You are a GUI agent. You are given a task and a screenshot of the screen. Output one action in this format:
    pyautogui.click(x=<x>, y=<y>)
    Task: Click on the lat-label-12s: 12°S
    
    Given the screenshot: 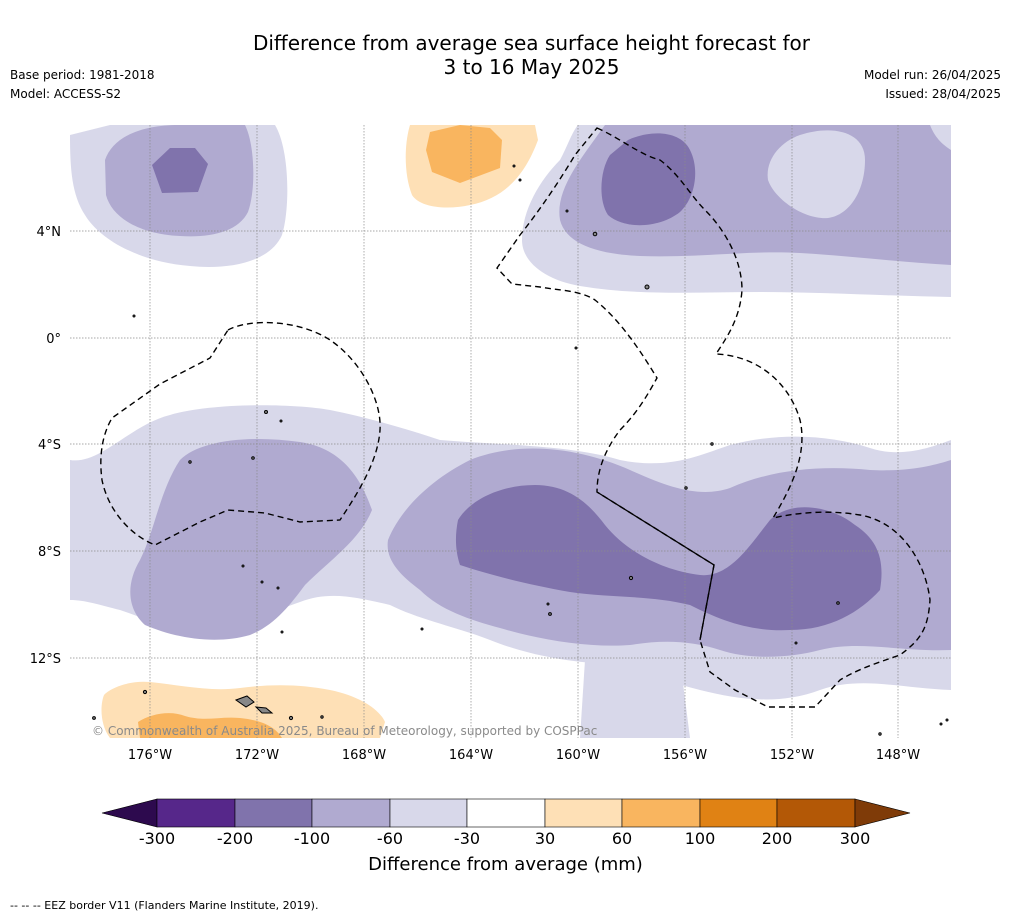 What is the action you would take?
    pyautogui.click(x=45, y=659)
    